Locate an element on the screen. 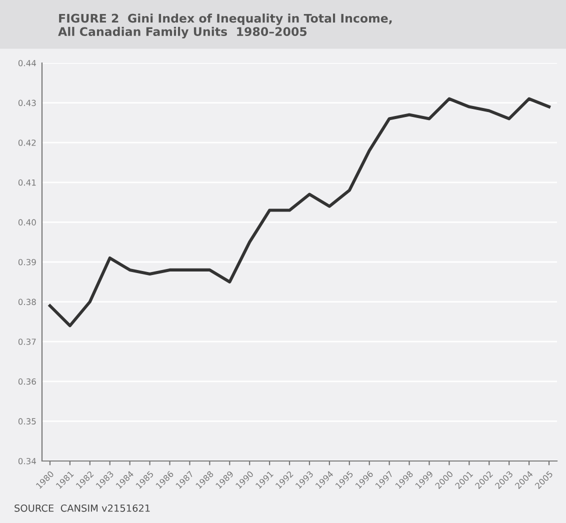 This screenshot has height=523, width=566. y-tick-label: 0.43 is located at coordinates (27, 103).